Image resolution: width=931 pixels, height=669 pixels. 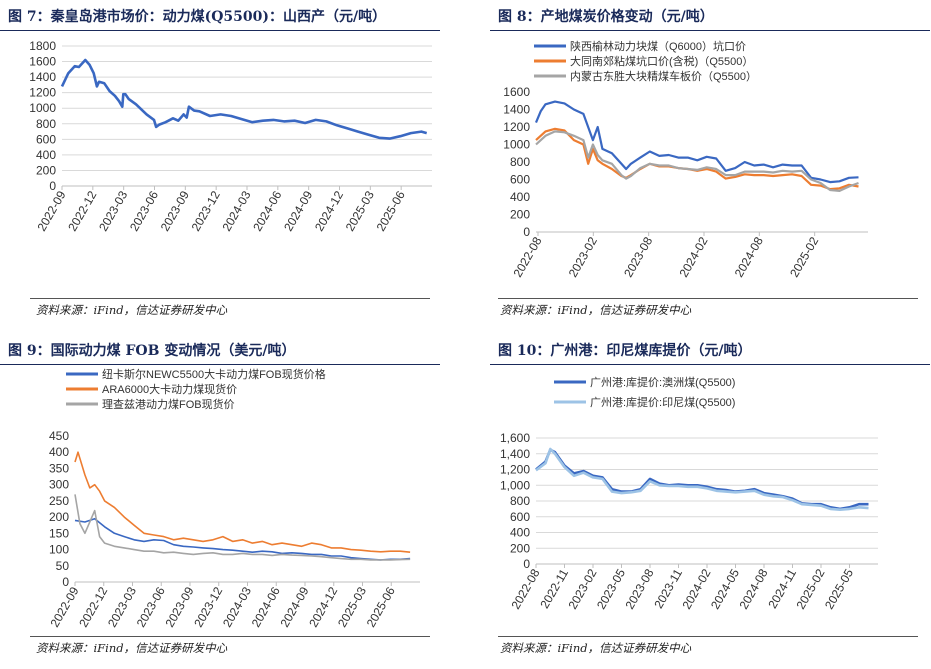 What do you see at coordinates (515, 485) in the screenshot?
I see `y-tick-label: 1,000` at bounding box center [515, 485].